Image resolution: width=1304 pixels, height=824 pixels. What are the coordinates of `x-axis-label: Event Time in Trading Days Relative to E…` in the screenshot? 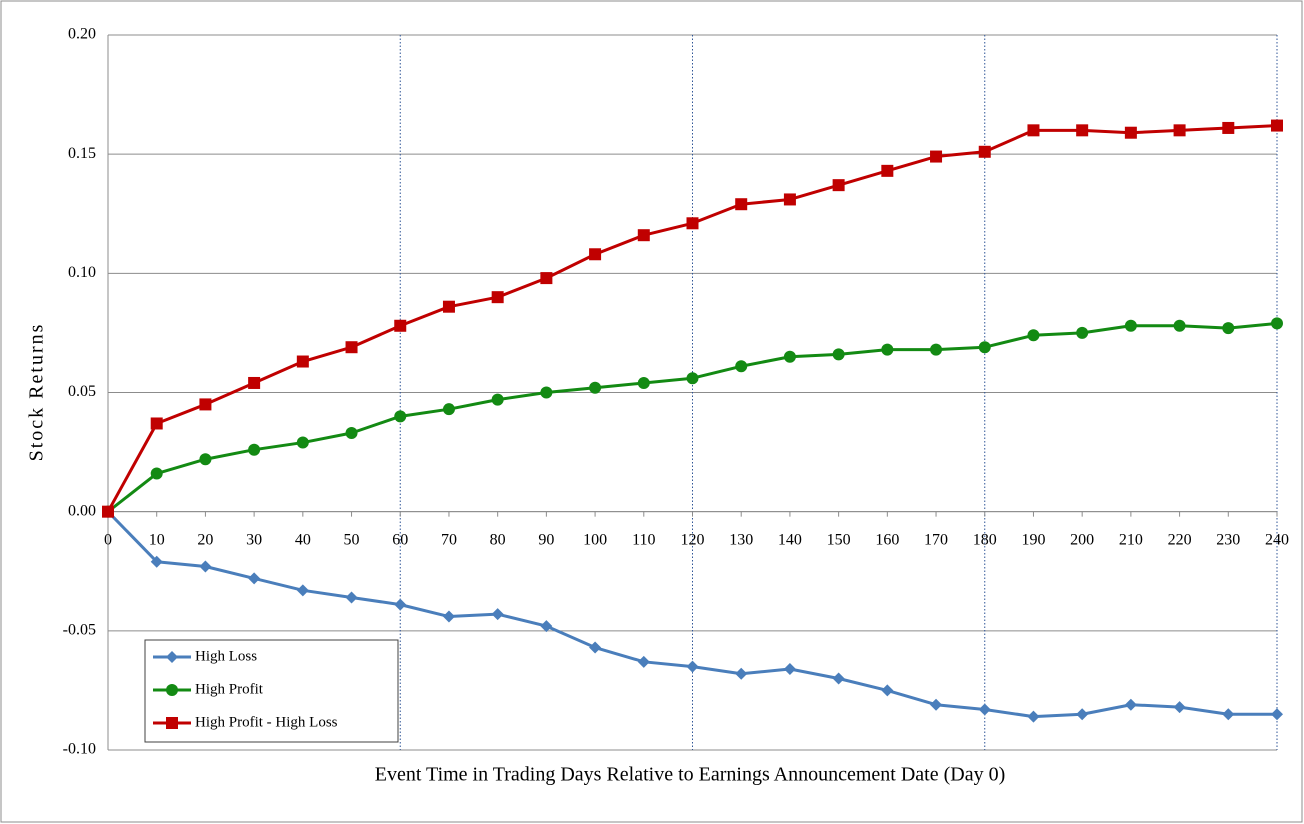 It's located at (690, 775).